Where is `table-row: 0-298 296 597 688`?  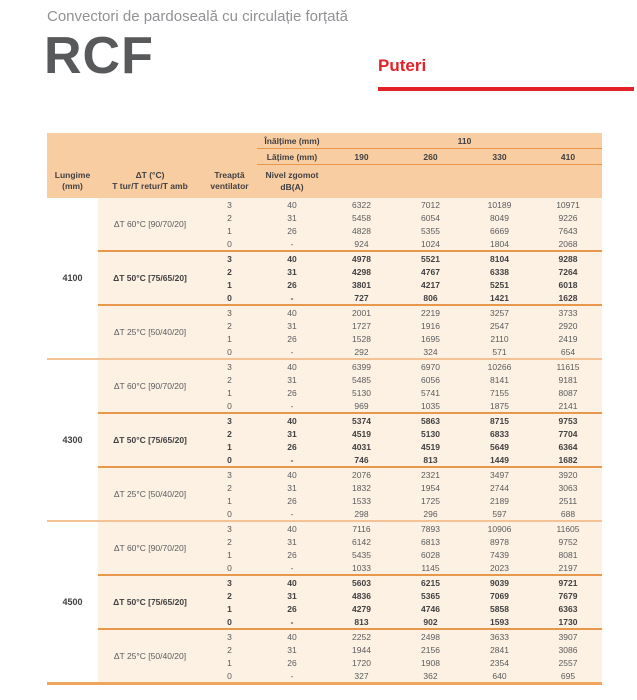
table-row: 0-298 296 597 688 is located at coordinates (325, 514).